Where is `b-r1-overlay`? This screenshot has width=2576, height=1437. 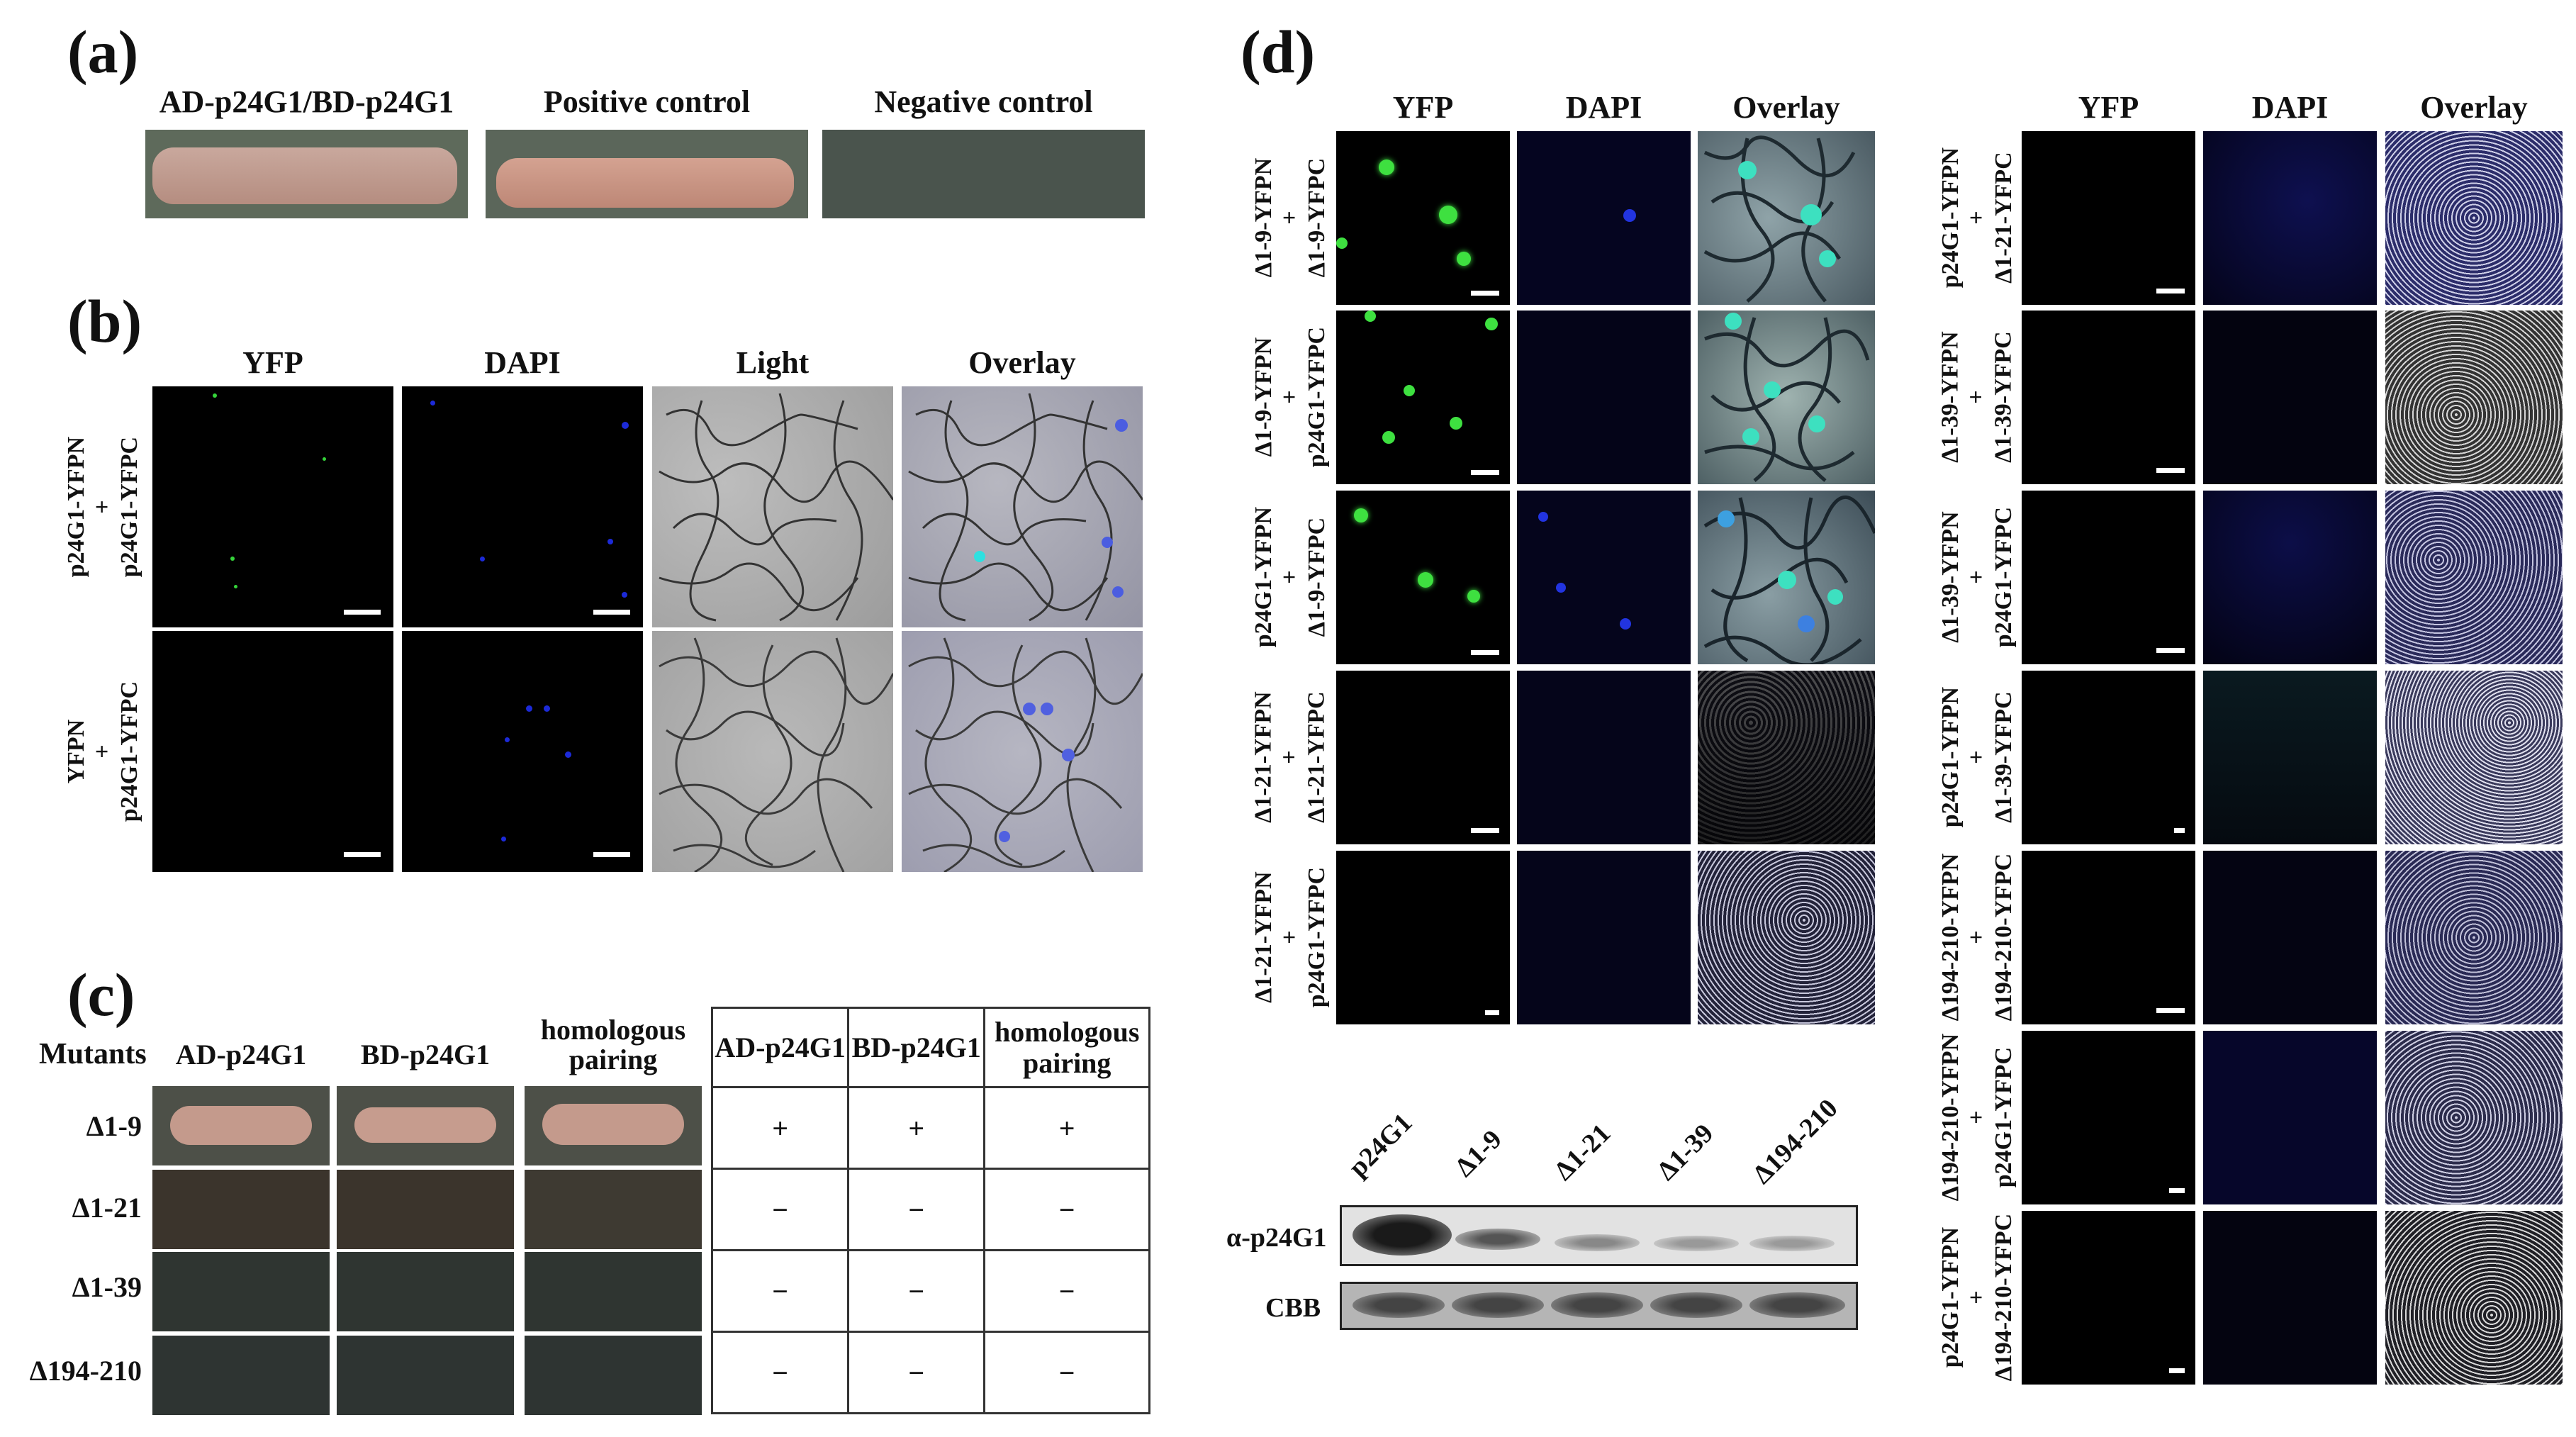
b-r1-overlay is located at coordinates (1023, 506).